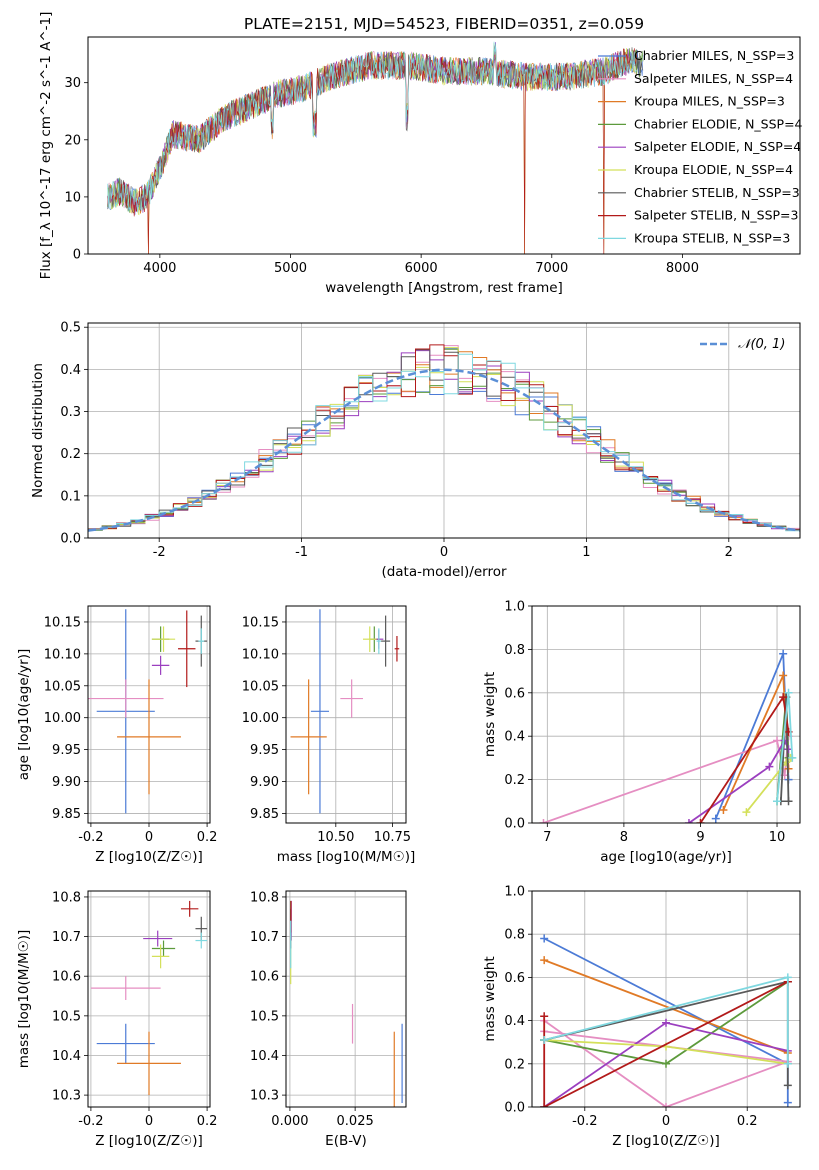 This screenshot has height=1170, width=819. What do you see at coordinates (716, 215) in the screenshot?
I see `legend-label: Salpeter STELIB, N_SSP=3` at bounding box center [716, 215].